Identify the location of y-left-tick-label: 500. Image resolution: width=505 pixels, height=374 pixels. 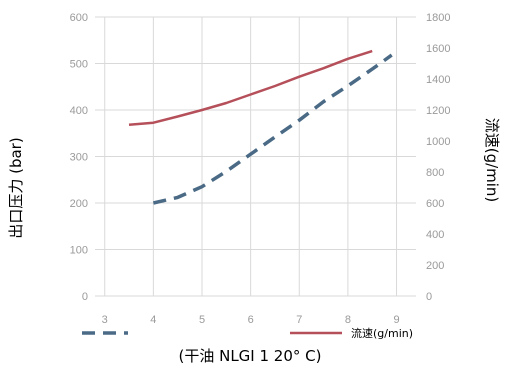
(79, 65).